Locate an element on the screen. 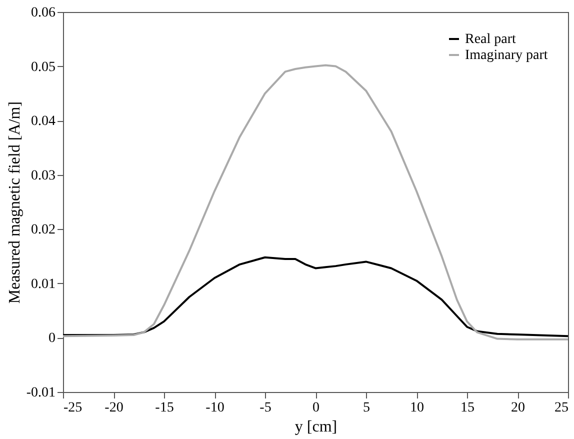 Image resolution: width=574 pixels, height=439 pixels. x-tick-label: -15 is located at coordinates (164, 408).